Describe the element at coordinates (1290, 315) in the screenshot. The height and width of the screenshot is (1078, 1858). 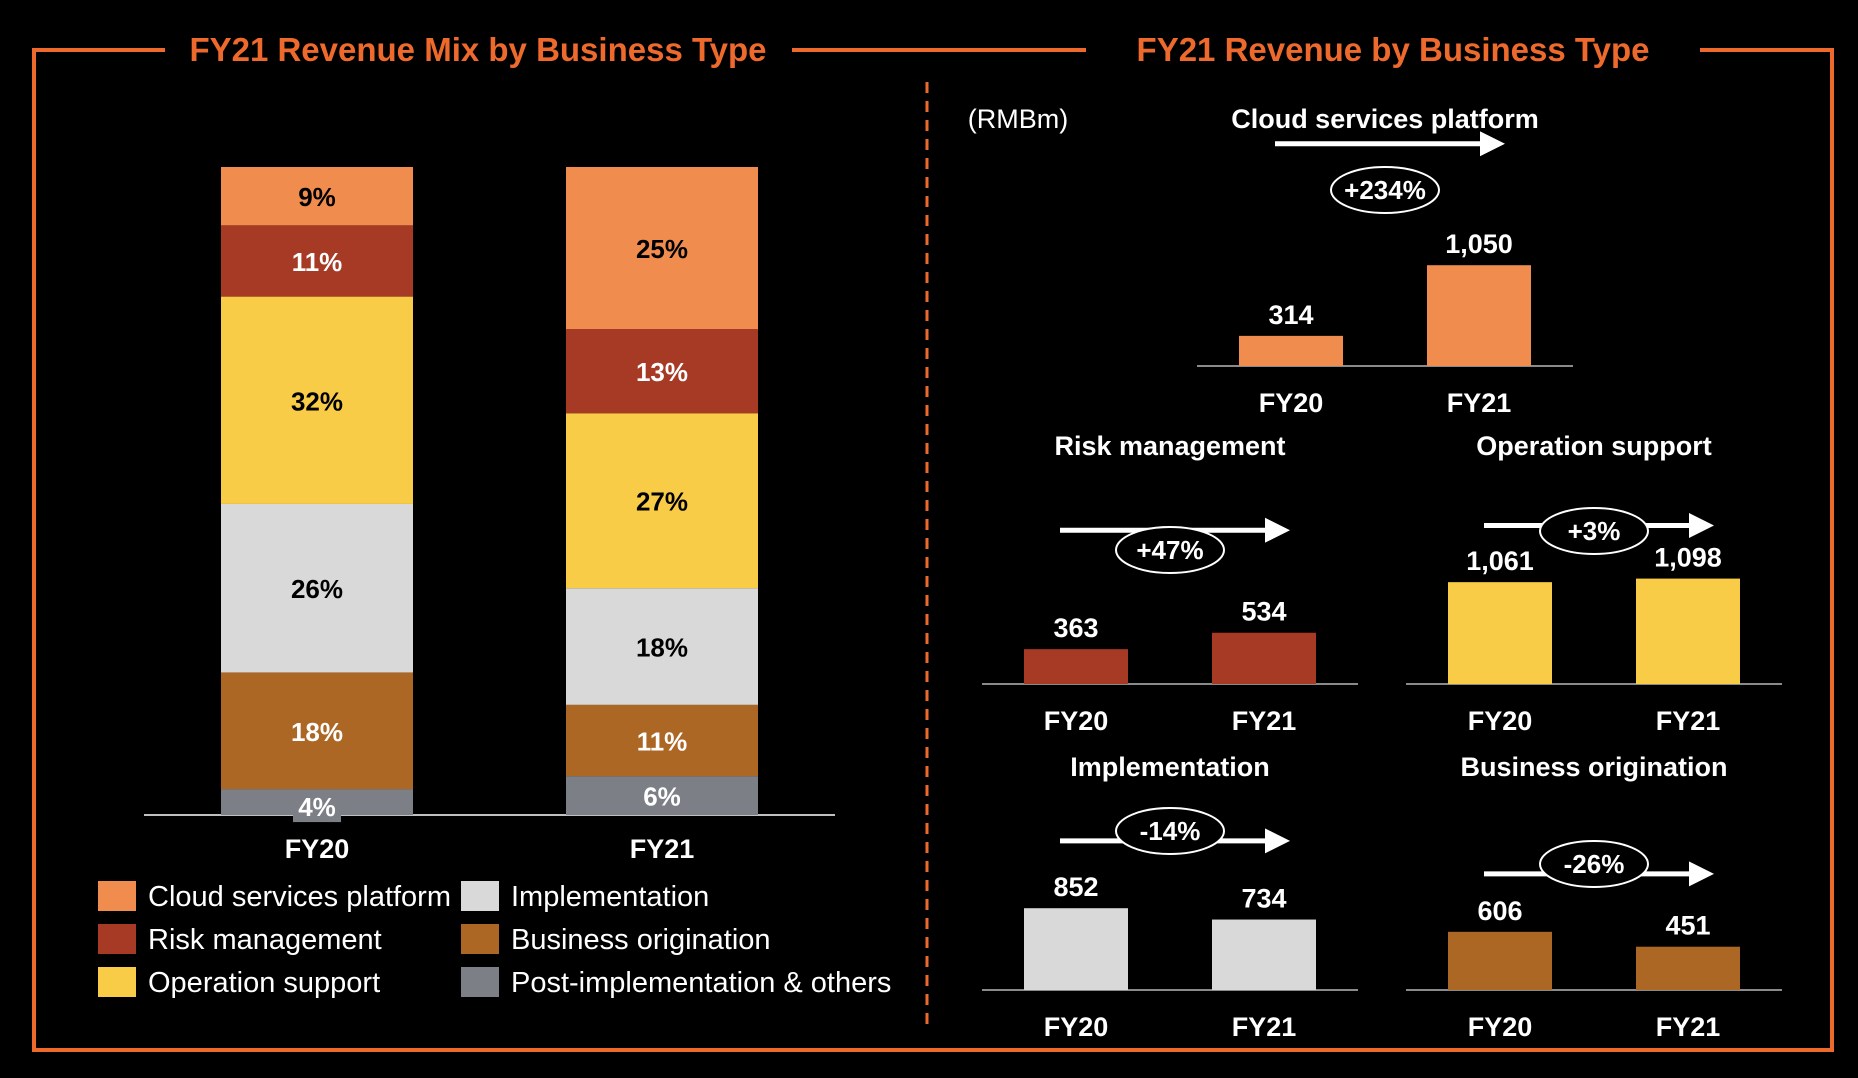
I see `panel-value-label-cloud-fy20: 314` at that location.